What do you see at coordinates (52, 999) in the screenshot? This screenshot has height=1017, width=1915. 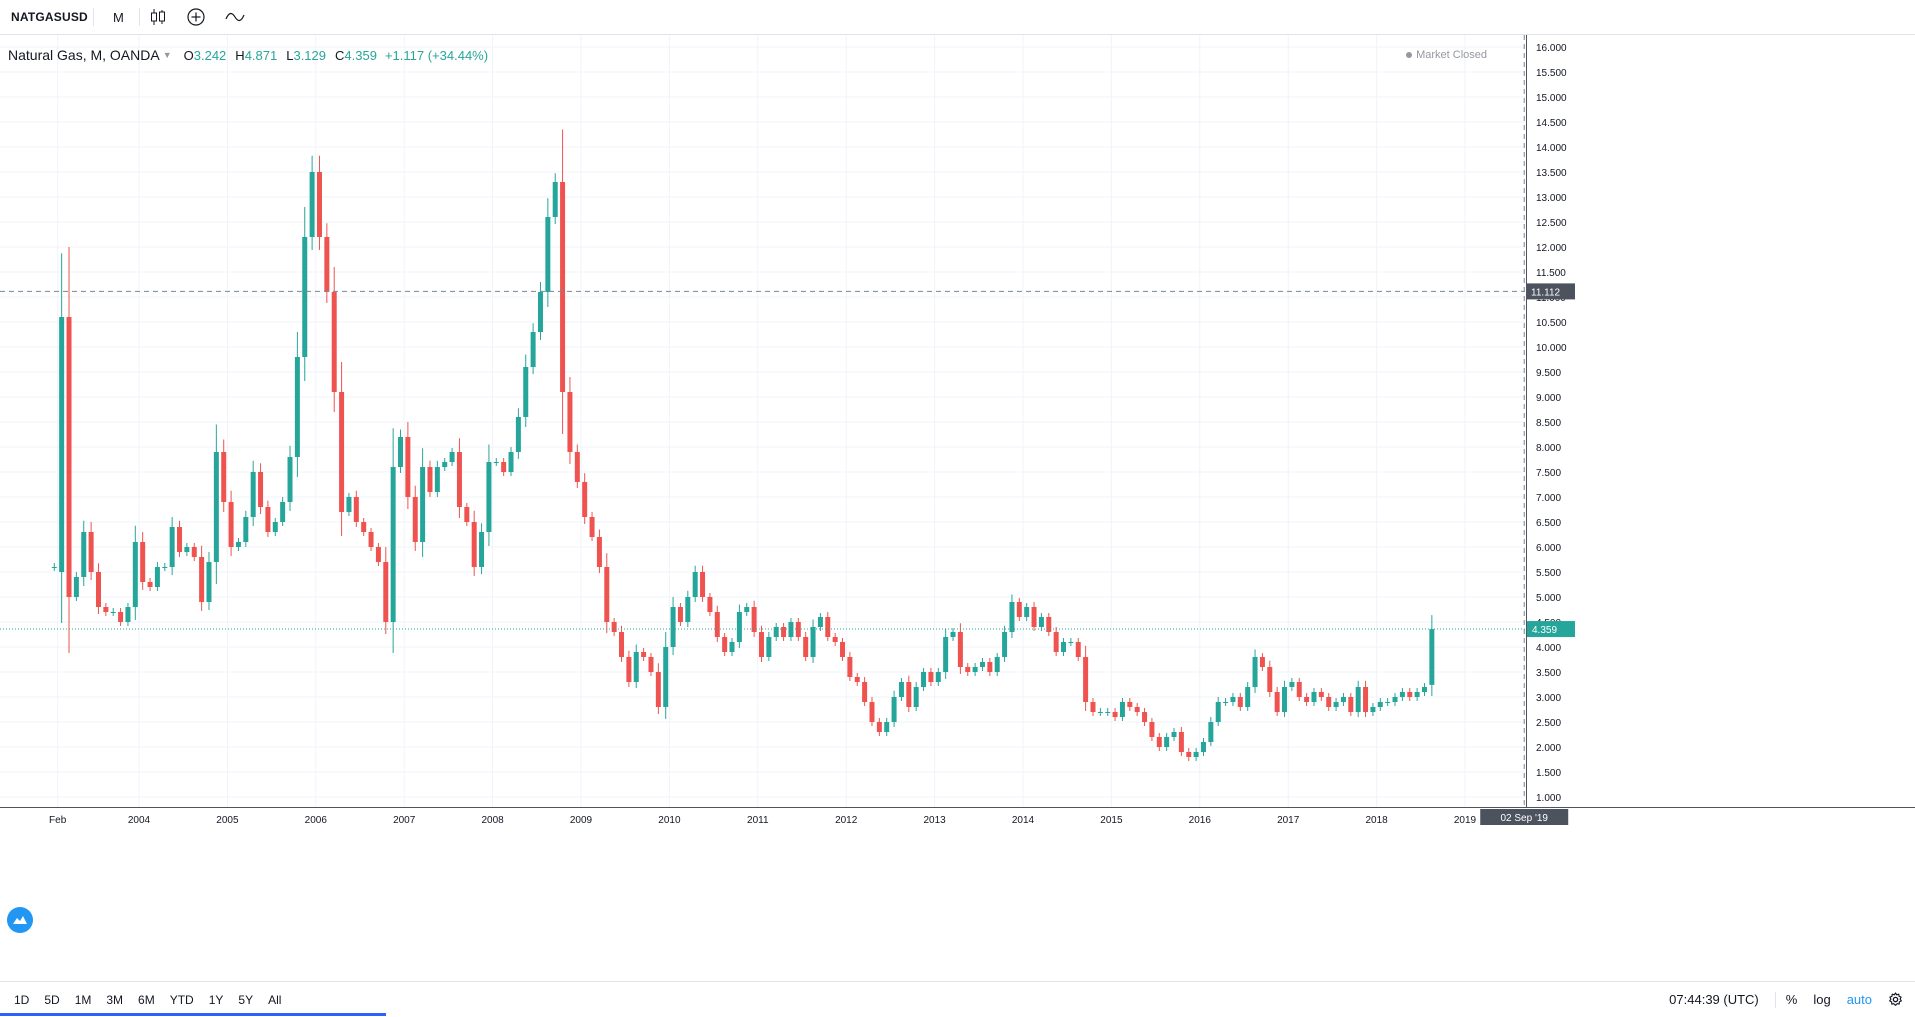 I see `range-button-5d: 5D` at bounding box center [52, 999].